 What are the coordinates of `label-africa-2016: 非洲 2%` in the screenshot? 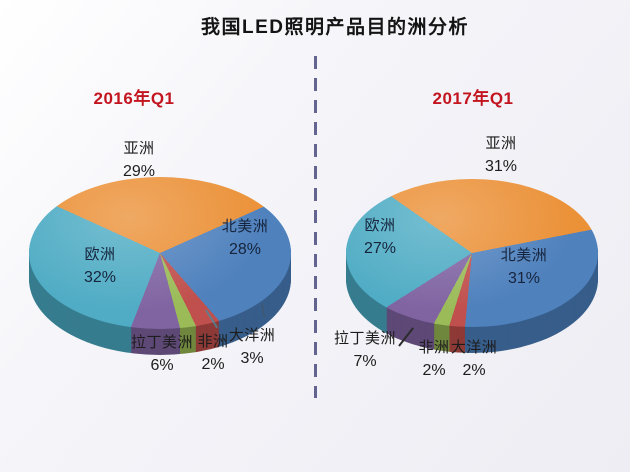 It's located at (213, 353).